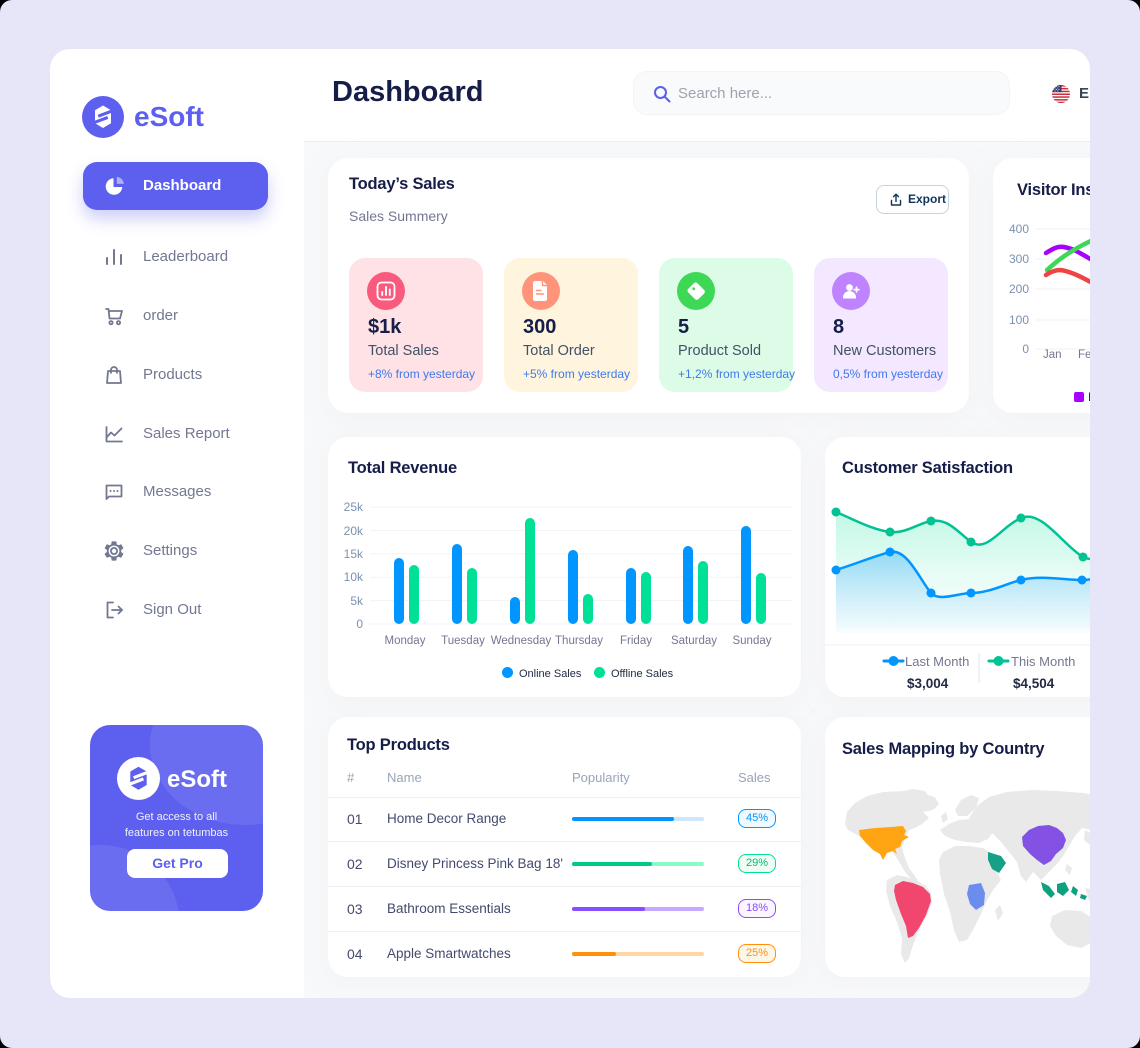 The width and height of the screenshot is (1140, 1048). Describe the element at coordinates (1089, 397) in the screenshot. I see `svg-text: Loyal Customers` at that location.